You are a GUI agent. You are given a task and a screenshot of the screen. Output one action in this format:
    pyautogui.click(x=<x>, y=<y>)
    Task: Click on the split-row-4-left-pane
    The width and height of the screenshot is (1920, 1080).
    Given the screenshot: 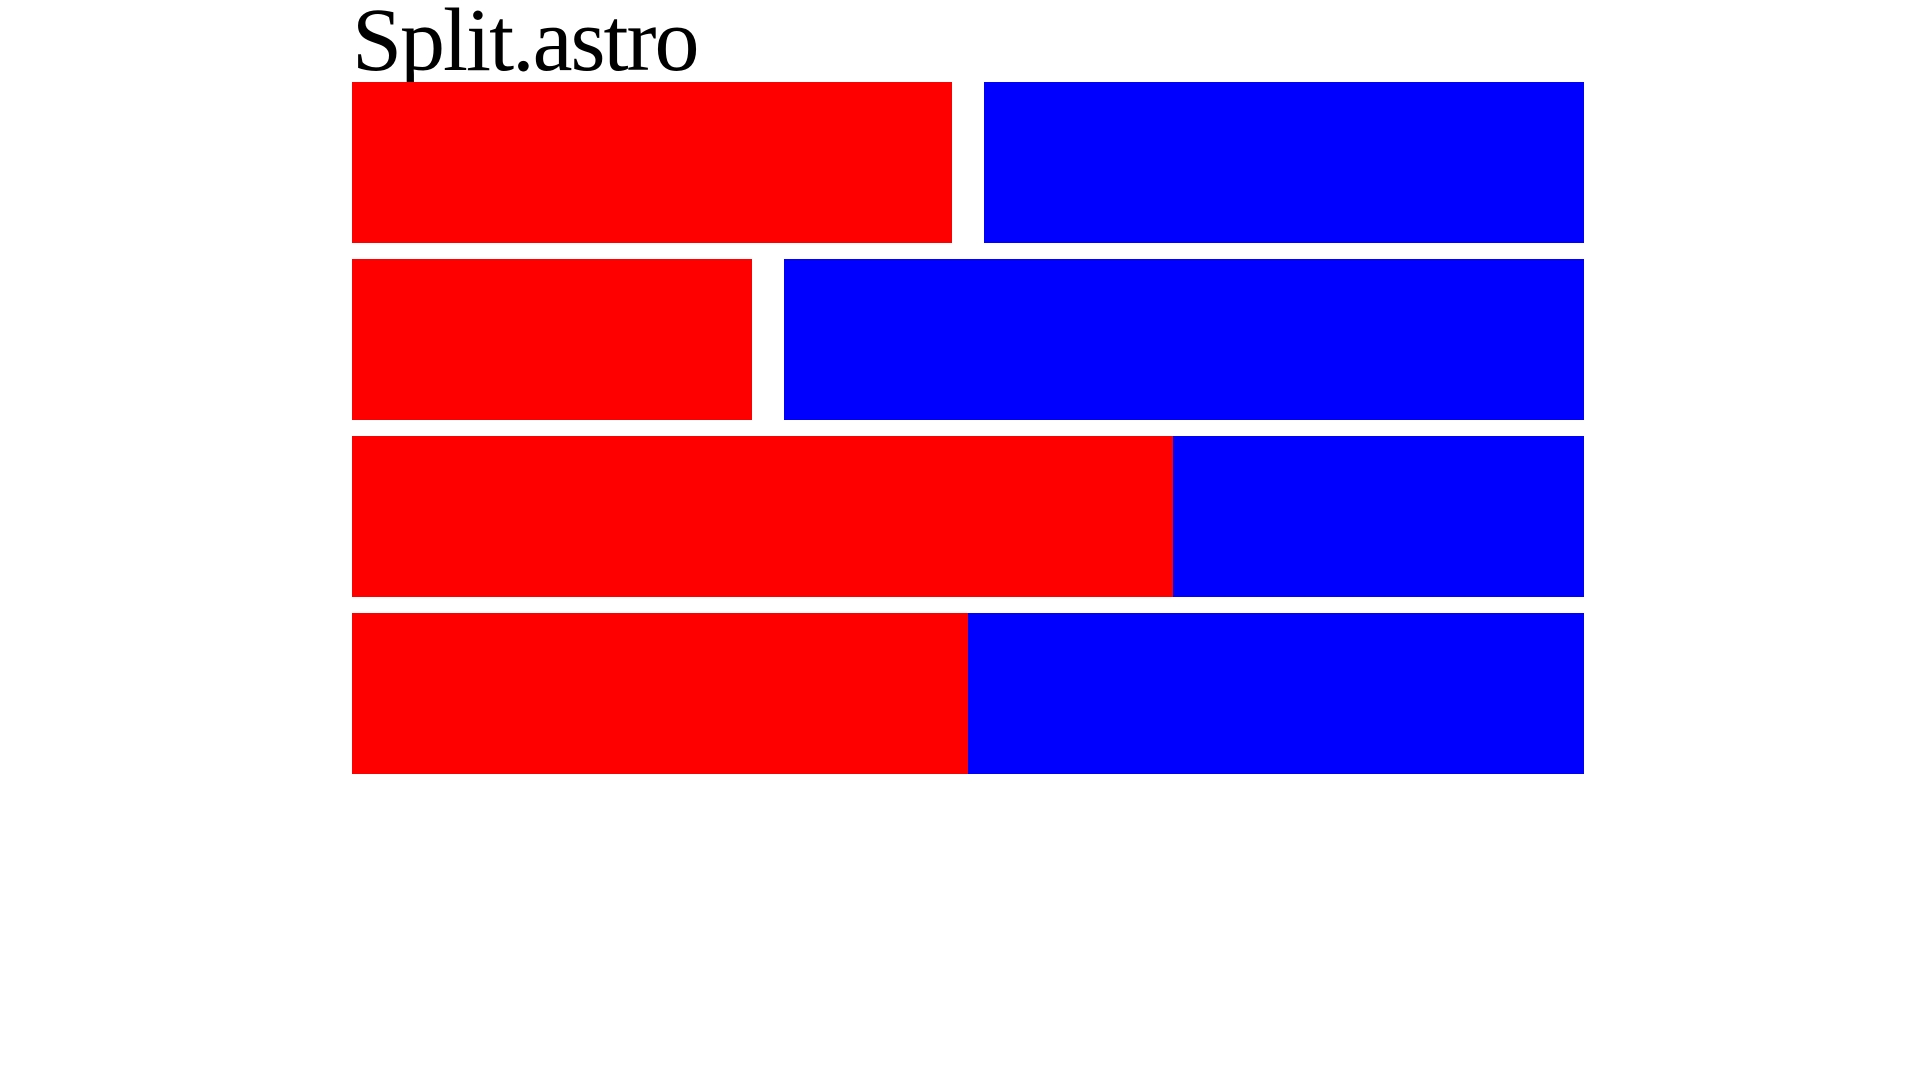 What is the action you would take?
    pyautogui.click(x=660, y=693)
    